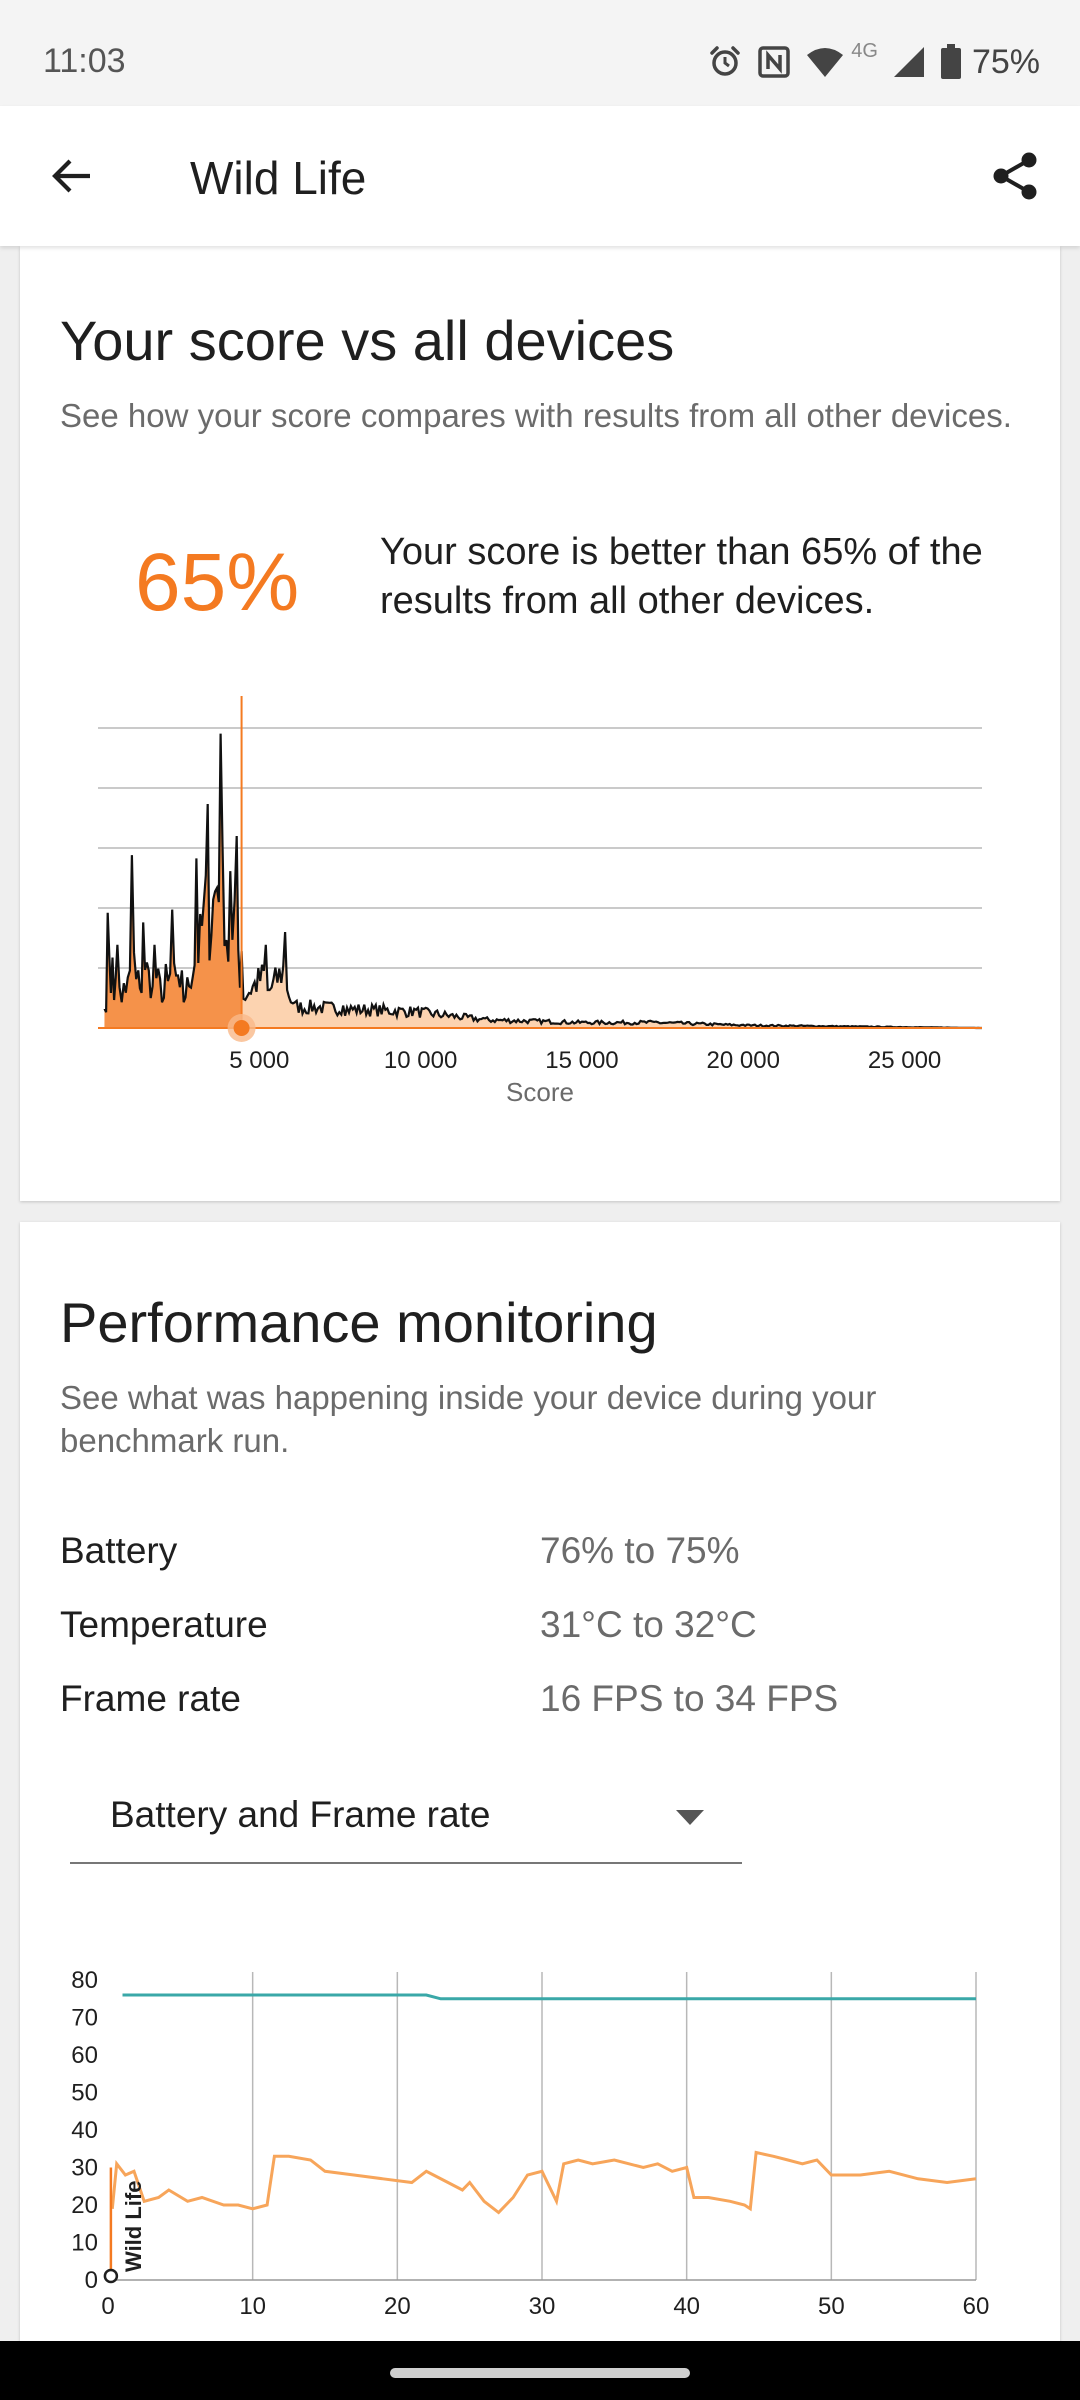 Image resolution: width=1080 pixels, height=2400 pixels. What do you see at coordinates (909, 62) in the screenshot?
I see `signal-icon` at bounding box center [909, 62].